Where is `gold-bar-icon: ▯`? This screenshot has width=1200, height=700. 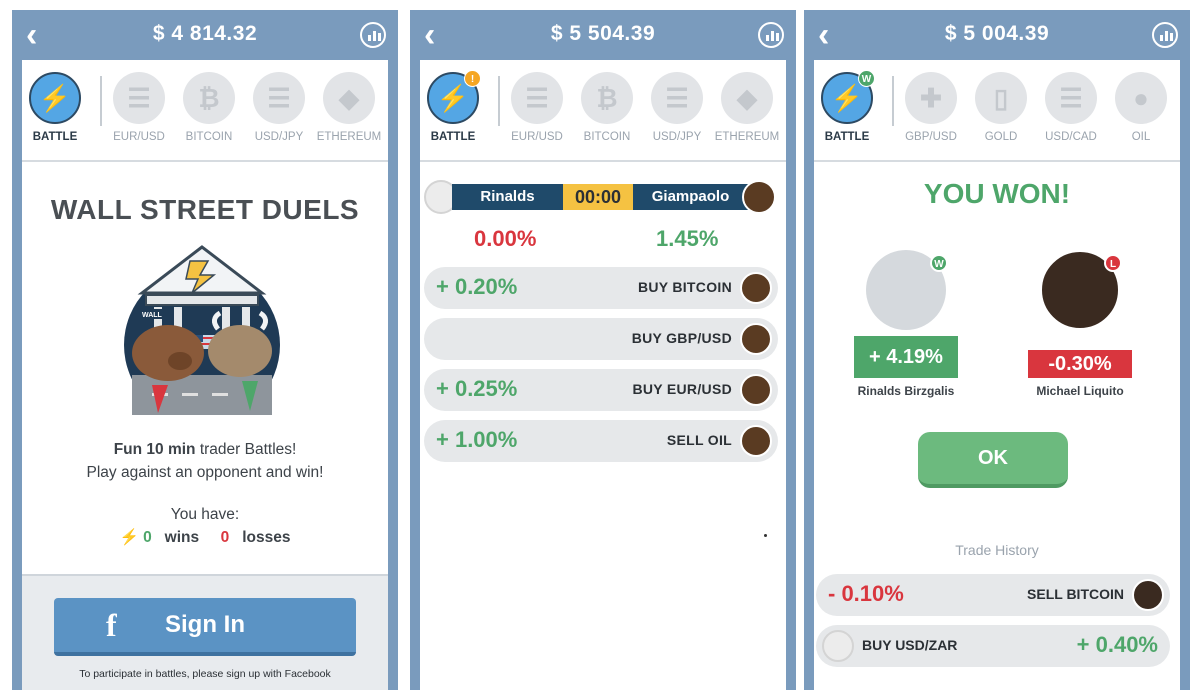 gold-bar-icon: ▯ is located at coordinates (1001, 98).